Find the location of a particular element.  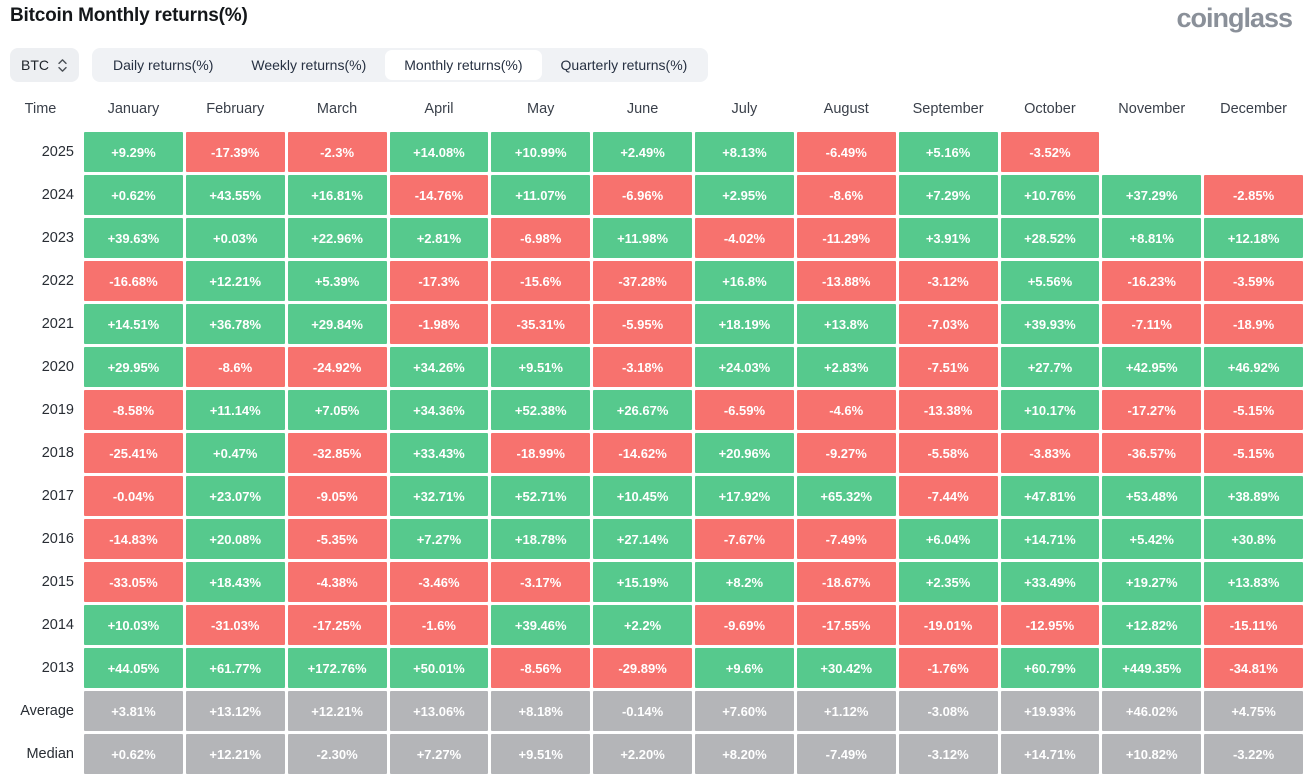

return-cell-2017-march: -9.05% is located at coordinates (337, 496).